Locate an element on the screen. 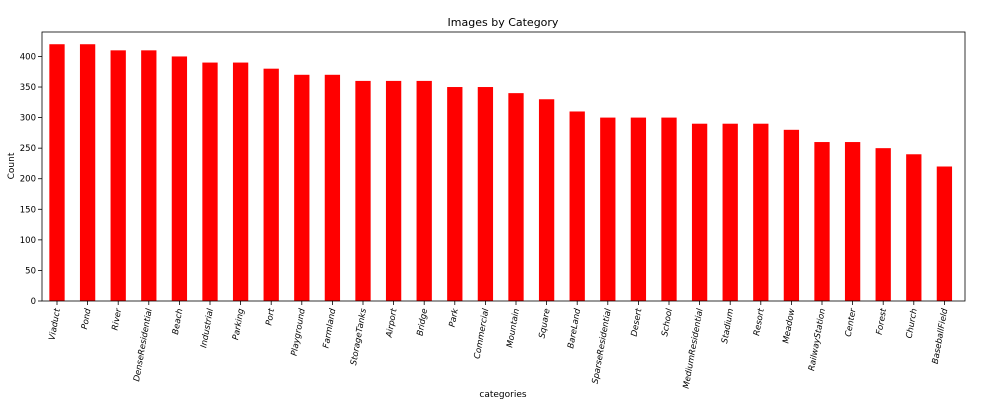  y-tick-label: 0 is located at coordinates (33, 302).